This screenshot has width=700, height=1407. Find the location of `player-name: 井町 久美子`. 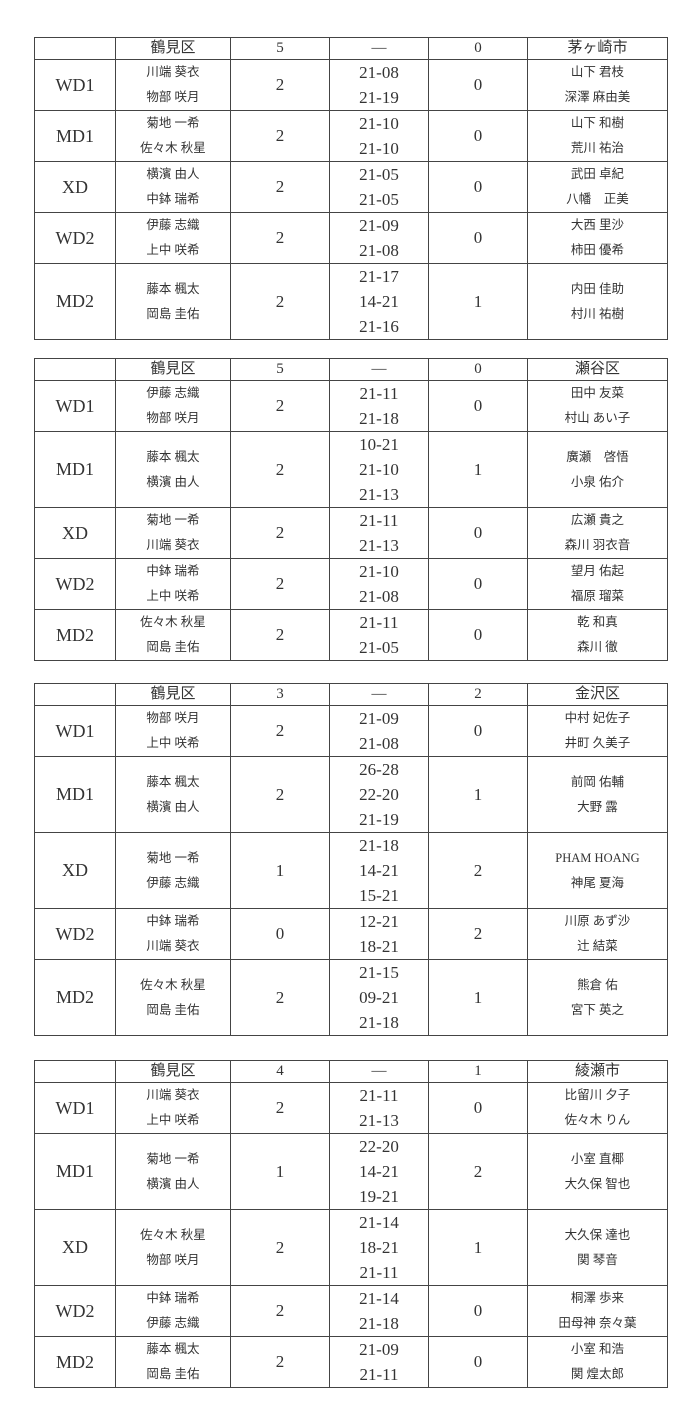

player-name: 井町 久美子 is located at coordinates (597, 743).